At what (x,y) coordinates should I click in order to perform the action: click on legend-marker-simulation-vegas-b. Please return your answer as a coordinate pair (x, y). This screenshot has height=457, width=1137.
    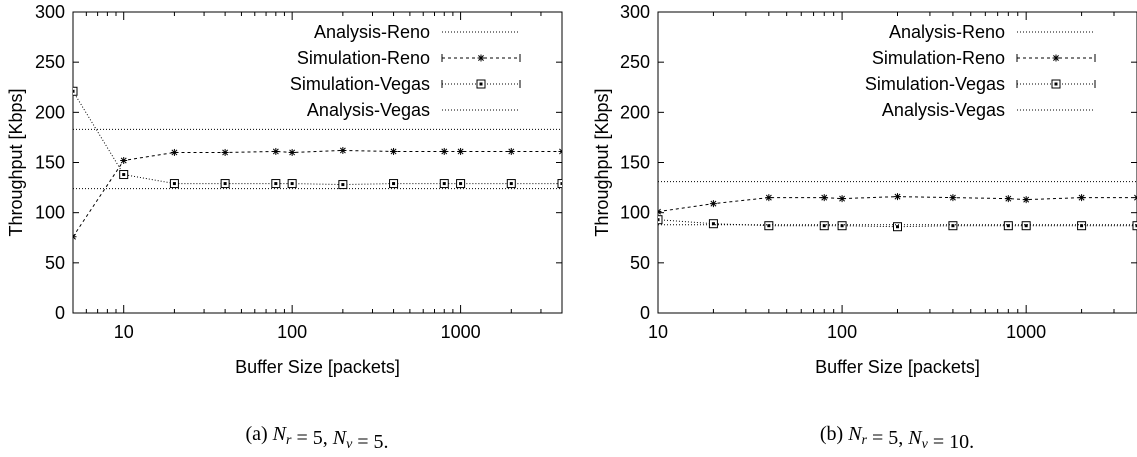
    Looking at the image, I should click on (1056, 84).